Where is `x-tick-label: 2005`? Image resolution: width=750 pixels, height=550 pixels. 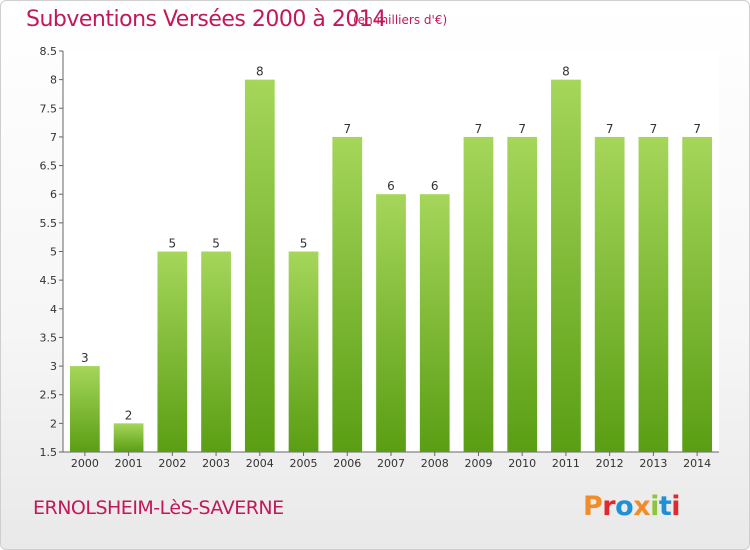 x-tick-label: 2005 is located at coordinates (304, 463).